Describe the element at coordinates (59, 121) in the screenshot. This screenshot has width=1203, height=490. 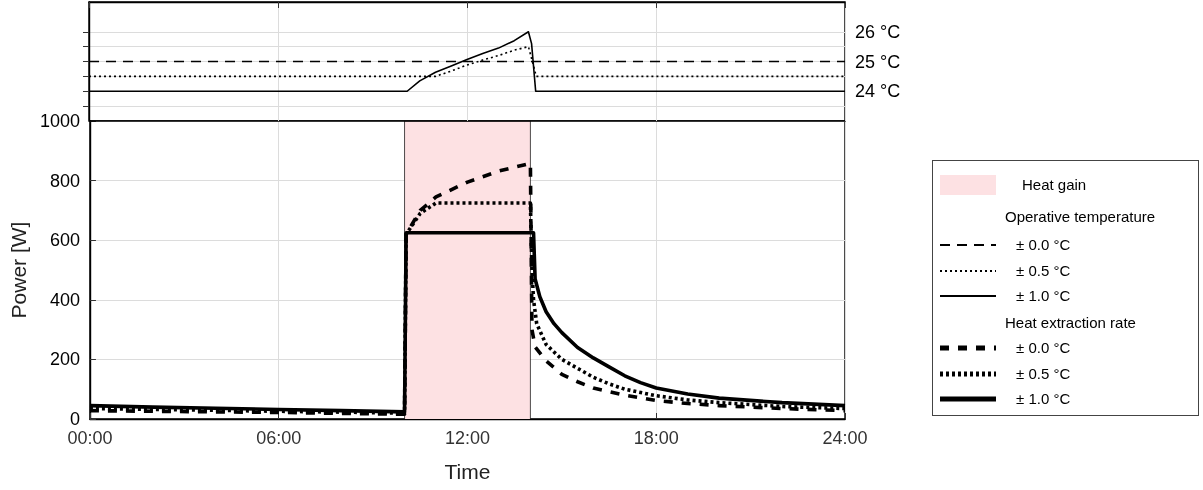
I see `y-tick-label: 1000` at that location.